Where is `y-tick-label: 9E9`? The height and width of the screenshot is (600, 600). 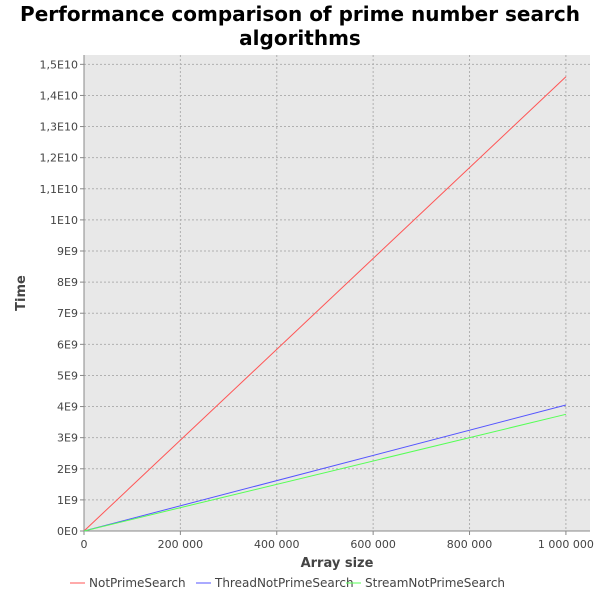 y-tick-label: 9E9 is located at coordinates (67, 251).